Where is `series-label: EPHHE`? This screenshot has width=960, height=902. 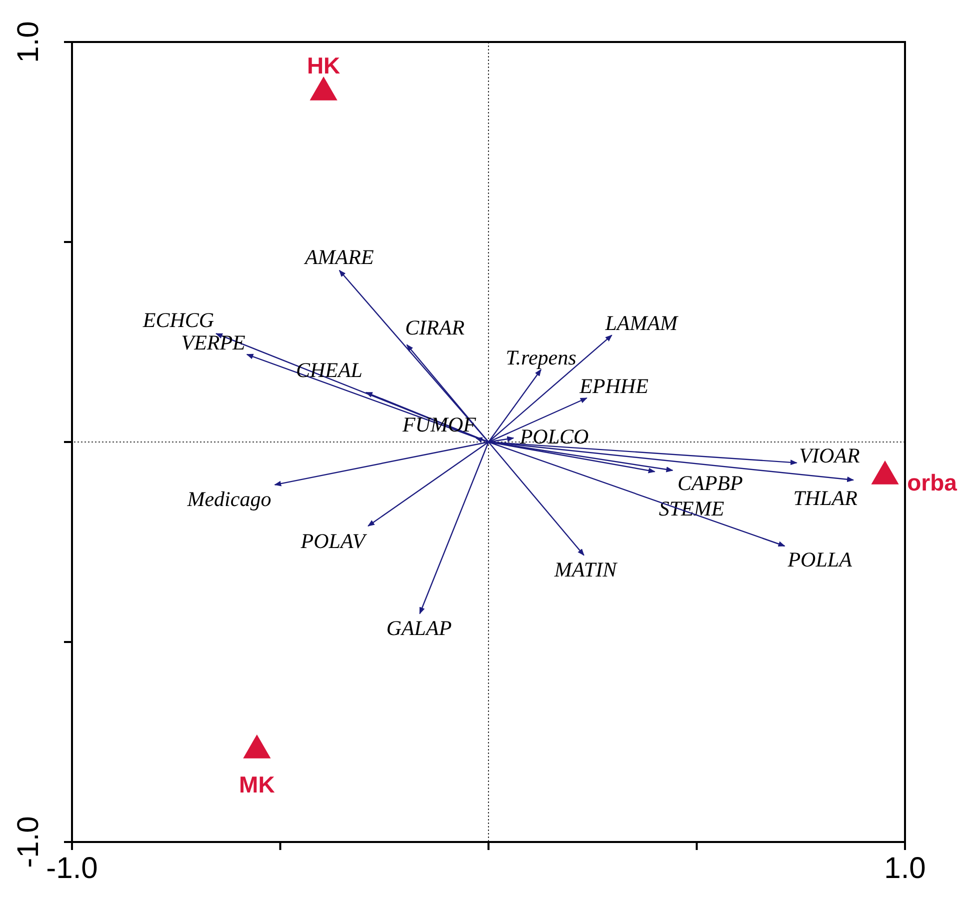
series-label: EPHHE is located at coordinates (613, 386).